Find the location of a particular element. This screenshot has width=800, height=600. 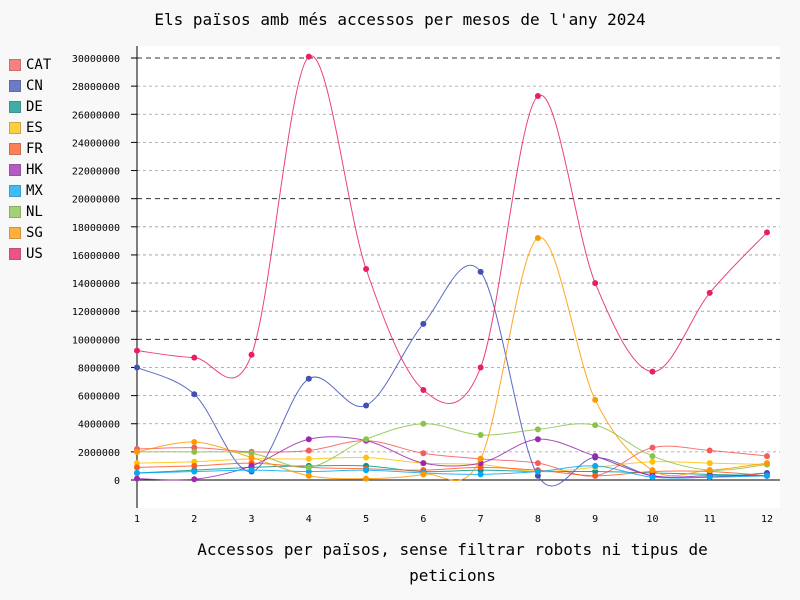

legend-item-fr: FR is located at coordinates (30, 148).